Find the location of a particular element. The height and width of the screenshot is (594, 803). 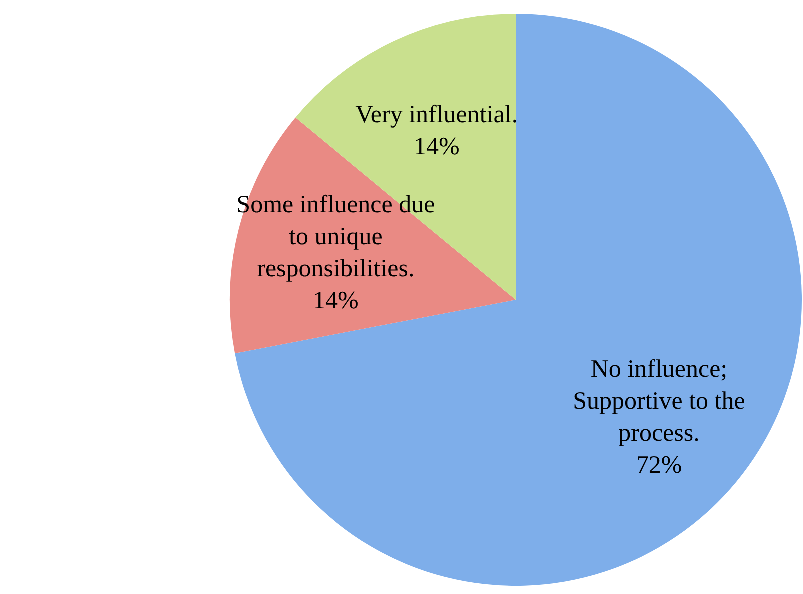

slice-label: Very influential. is located at coordinates (437, 114).